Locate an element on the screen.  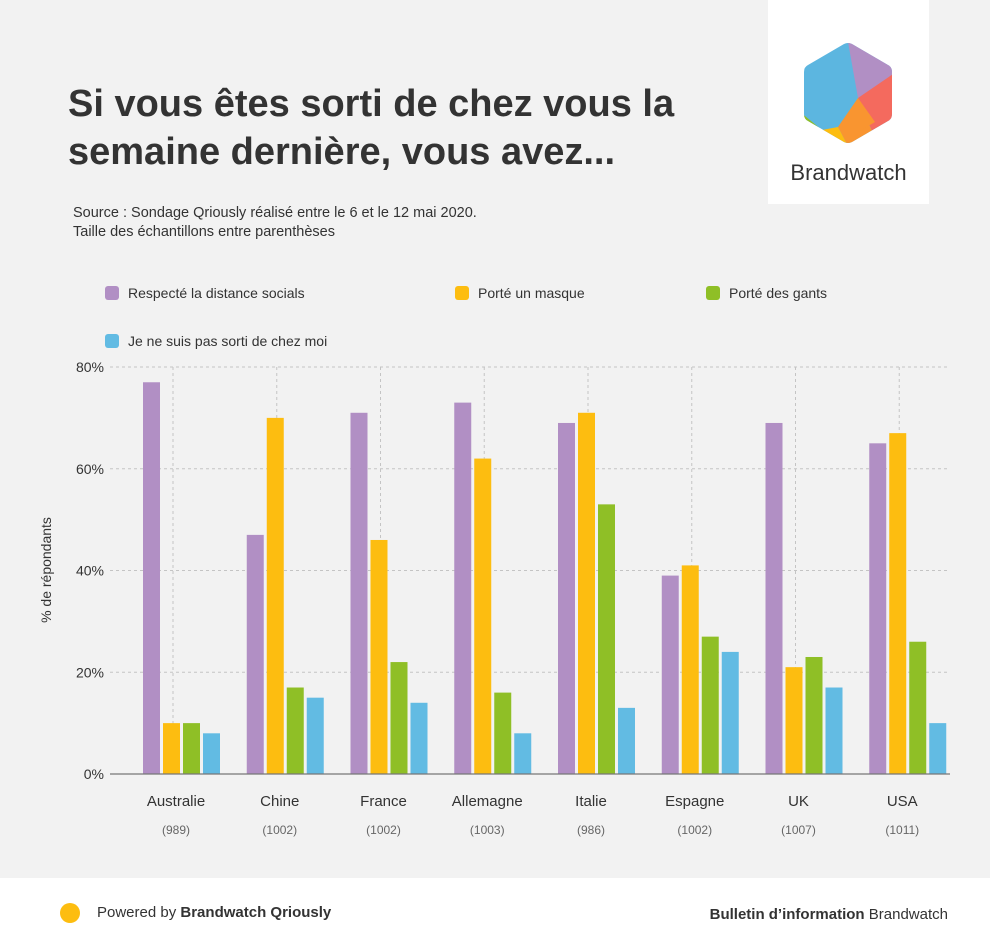
x-tick-label: UK is located at coordinates (798, 801).